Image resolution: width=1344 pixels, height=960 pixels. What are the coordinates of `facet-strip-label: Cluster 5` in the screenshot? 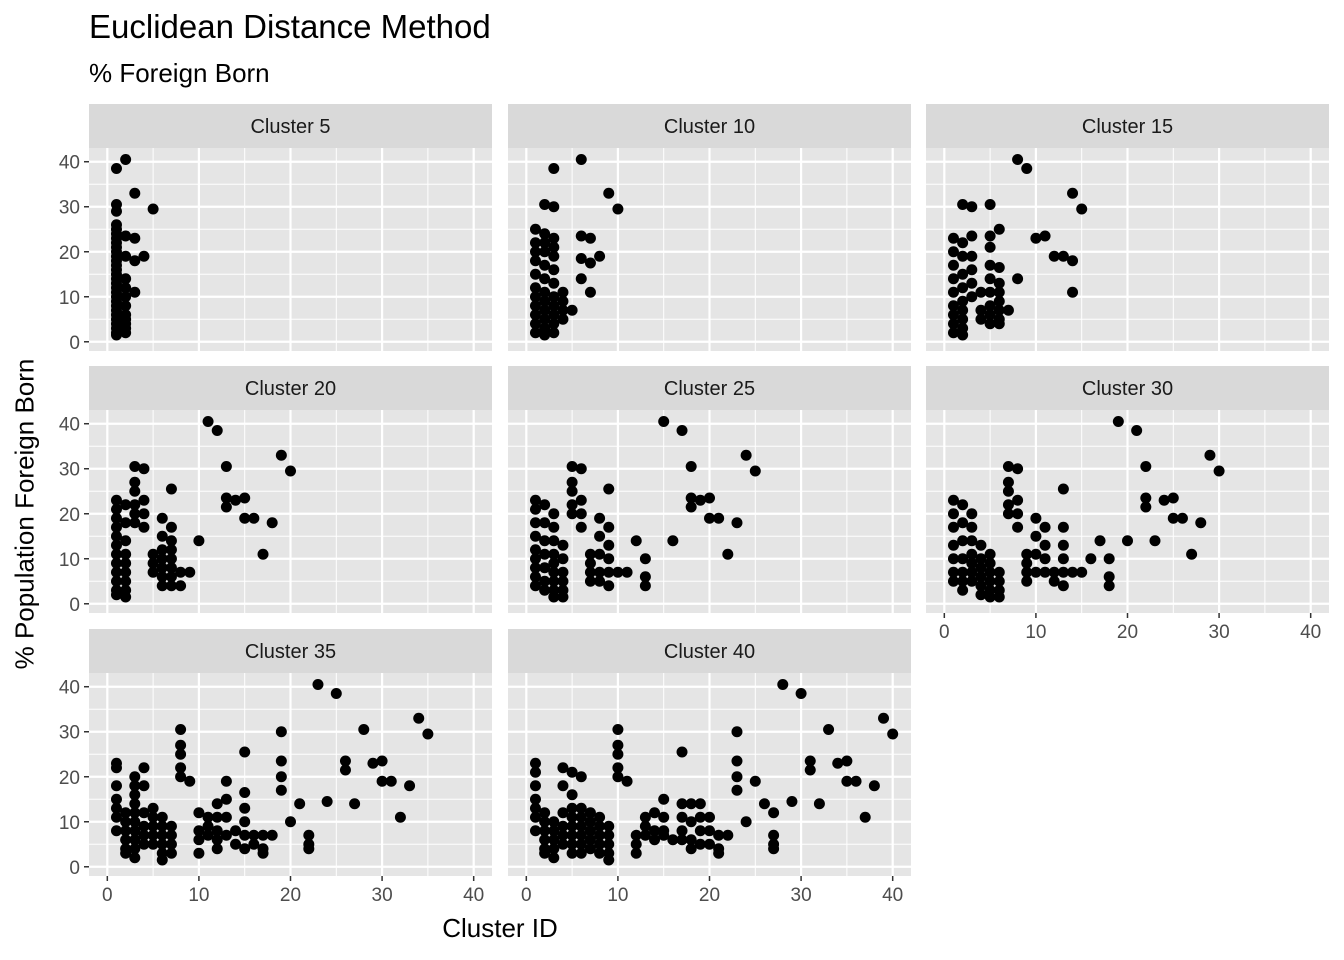 It's located at (290, 127).